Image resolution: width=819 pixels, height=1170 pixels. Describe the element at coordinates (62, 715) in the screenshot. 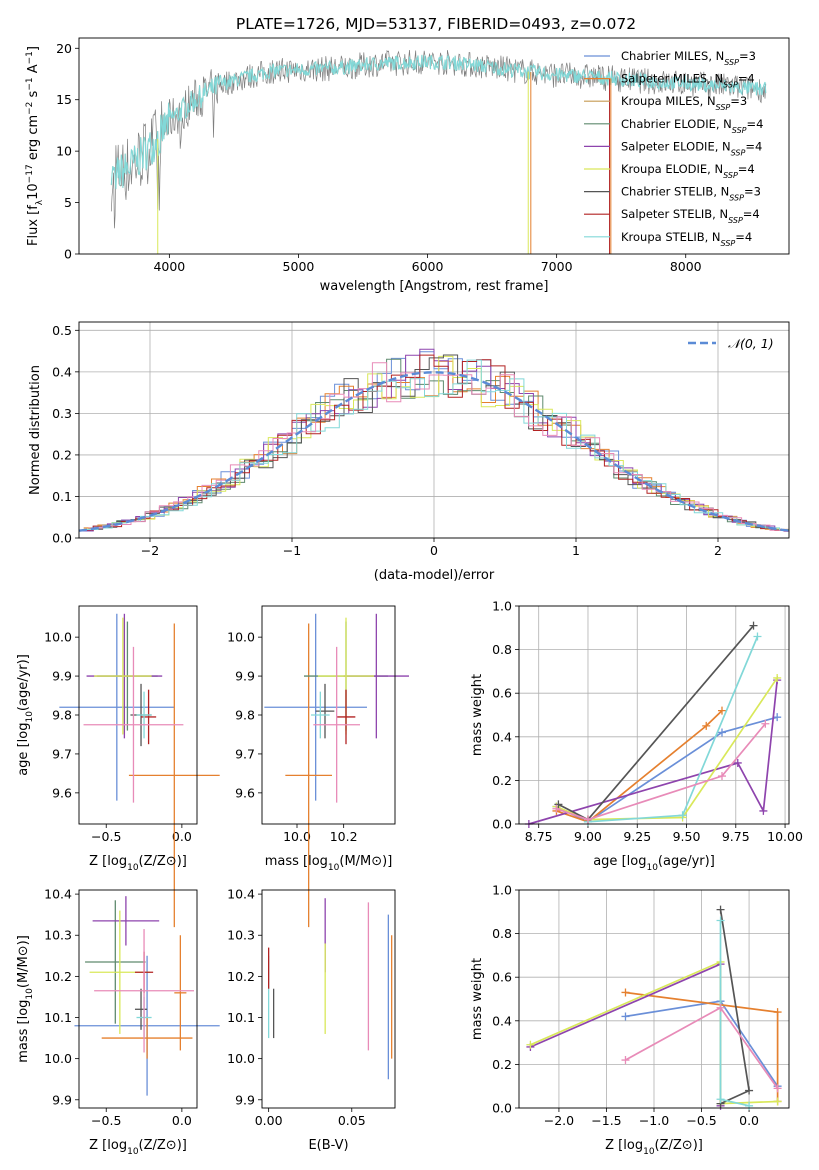

I see `y-tick-label: 9.8` at that location.